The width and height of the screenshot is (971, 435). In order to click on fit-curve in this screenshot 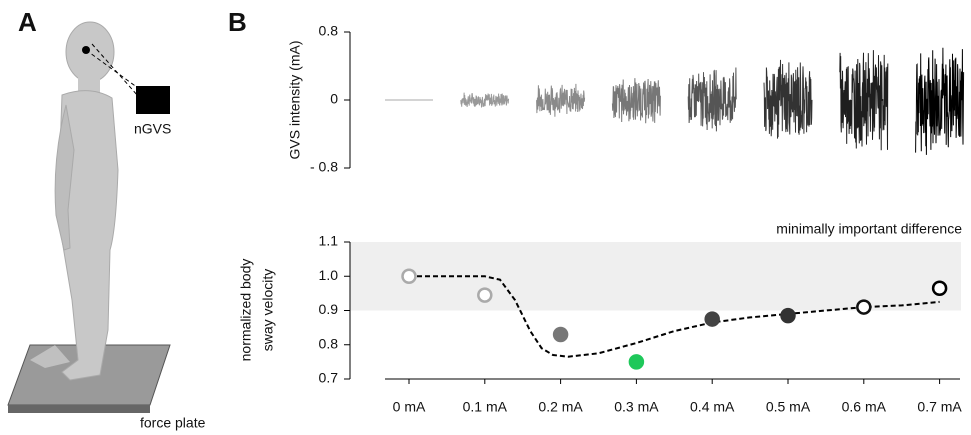, I will do `click(674, 316)`.